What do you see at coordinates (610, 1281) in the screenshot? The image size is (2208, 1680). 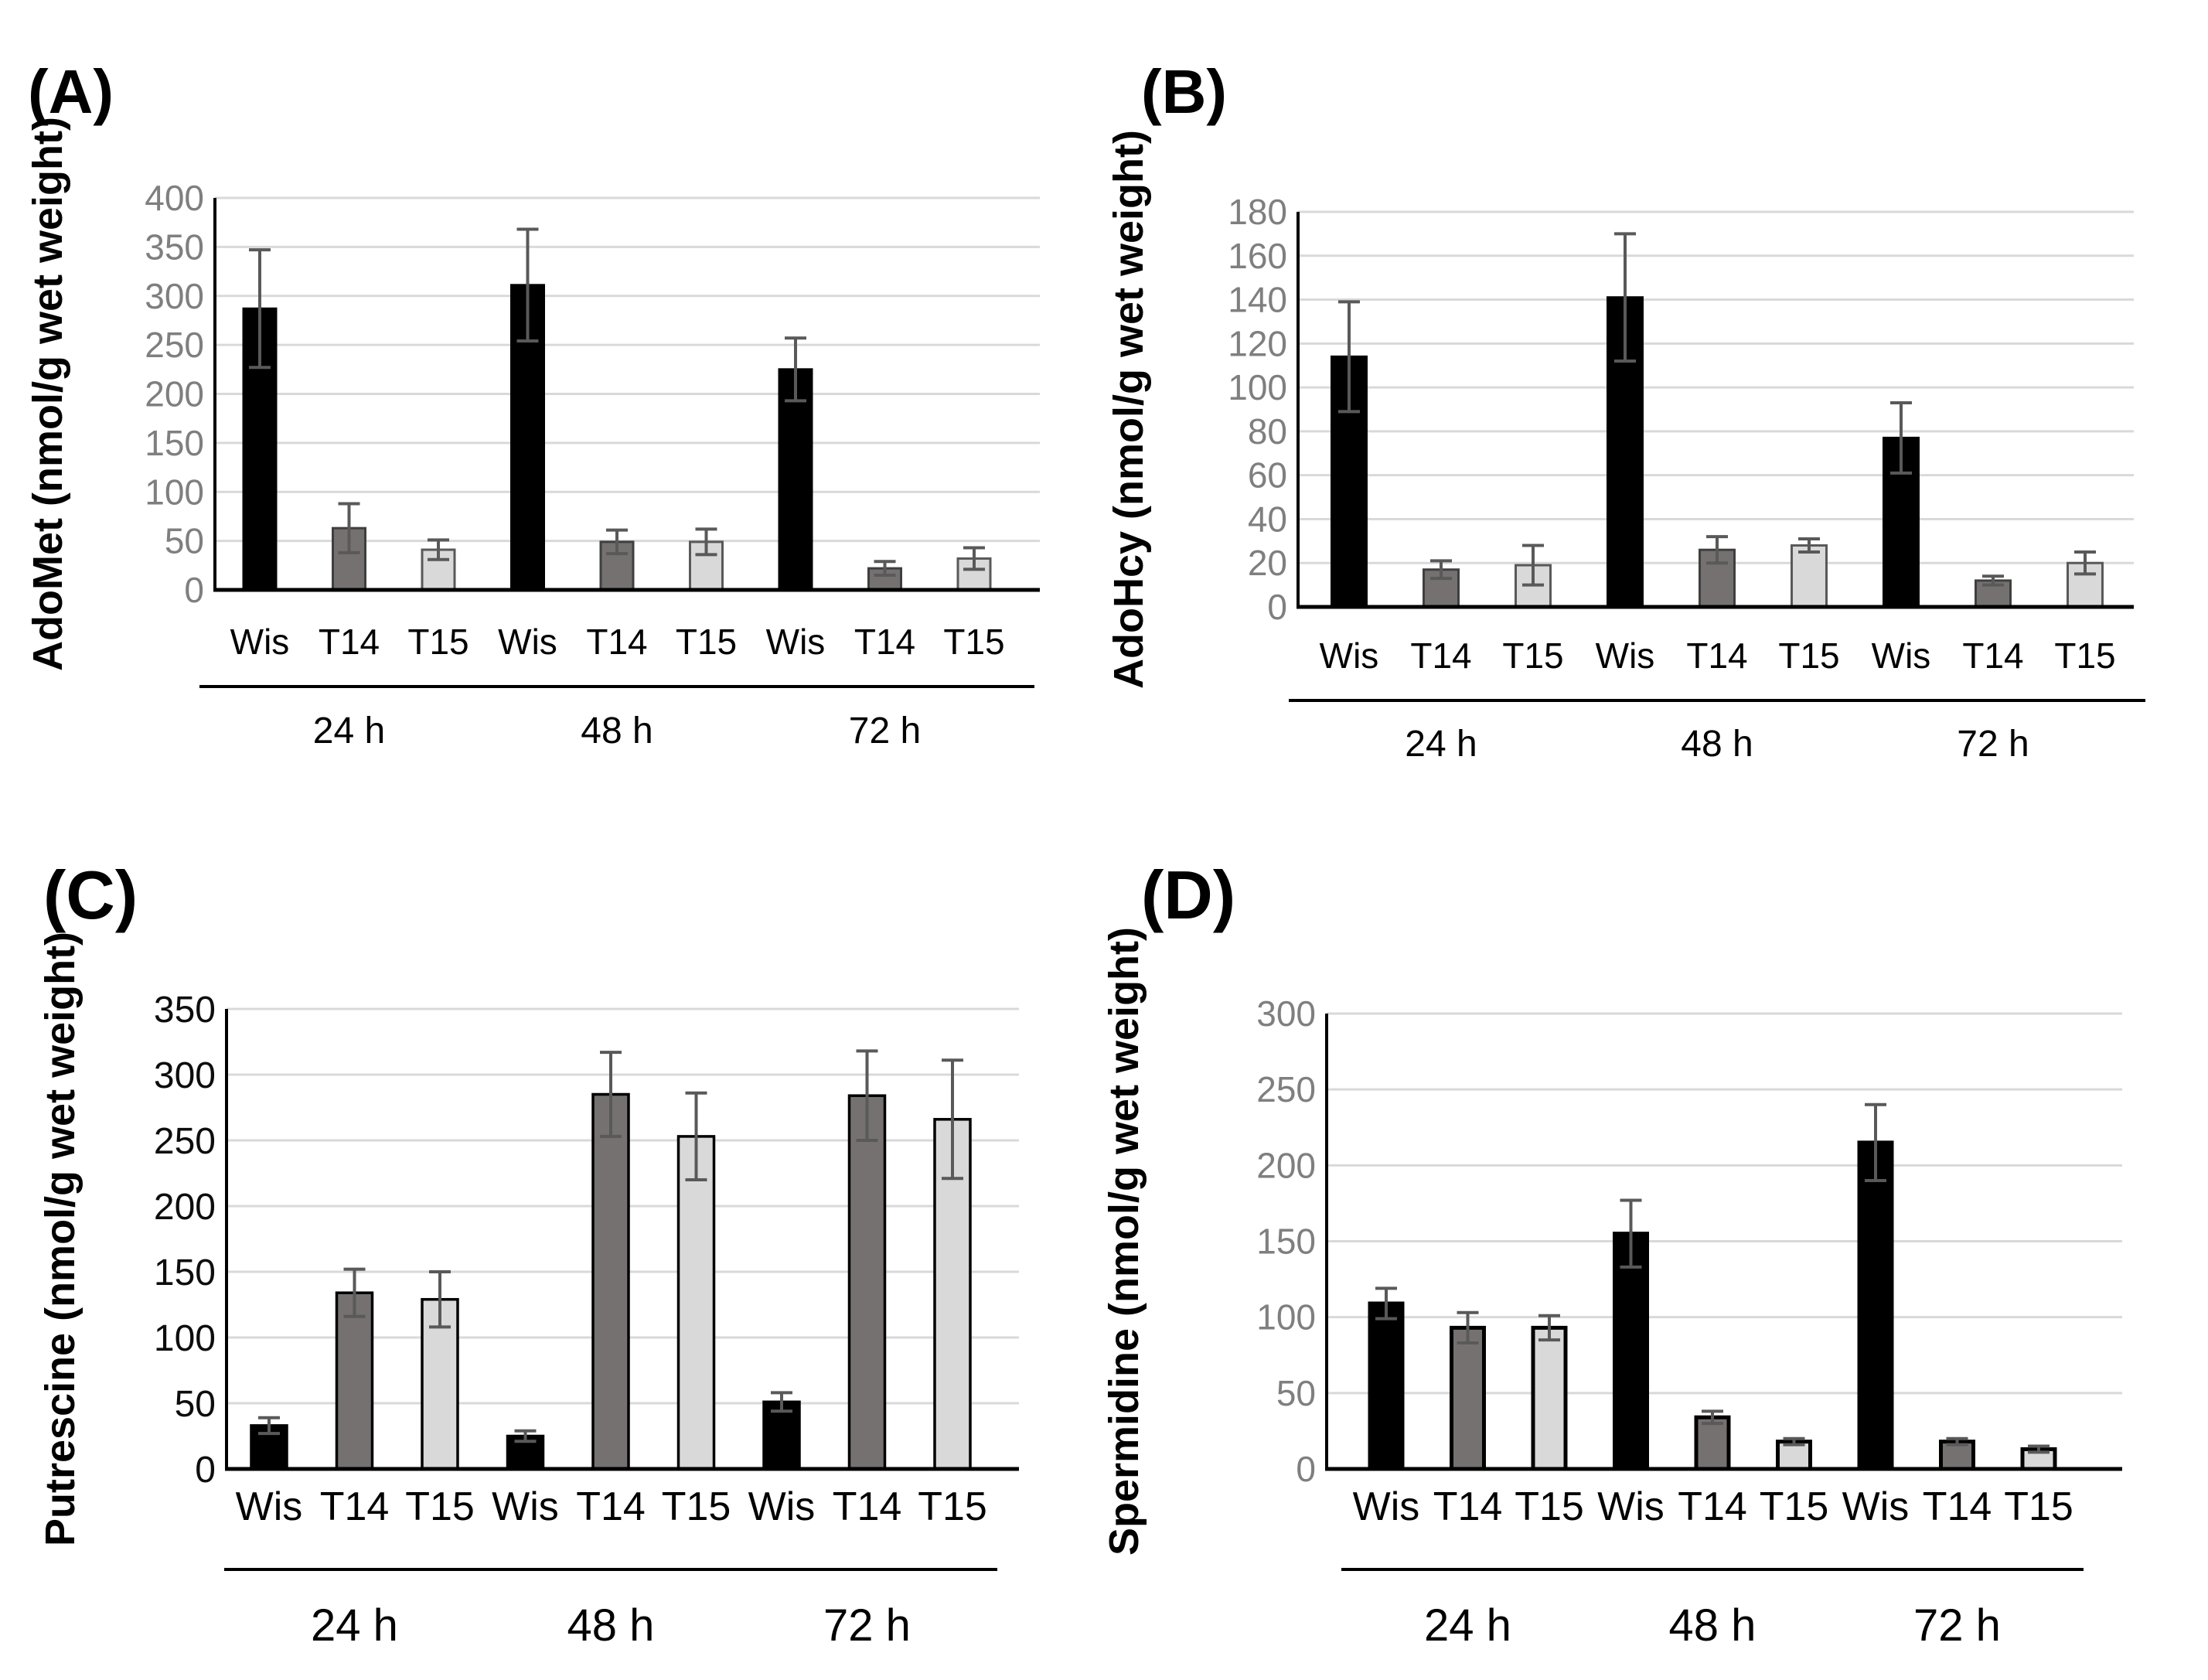 I see `bar-C-48h-T14` at bounding box center [610, 1281].